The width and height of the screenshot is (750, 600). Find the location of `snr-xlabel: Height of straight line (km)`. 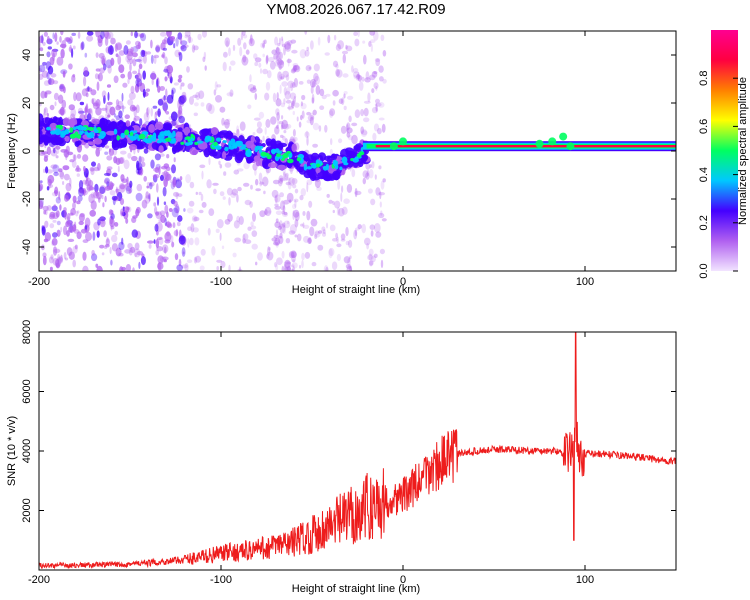

snr-xlabel: Height of straight line (km) is located at coordinates (356, 589).